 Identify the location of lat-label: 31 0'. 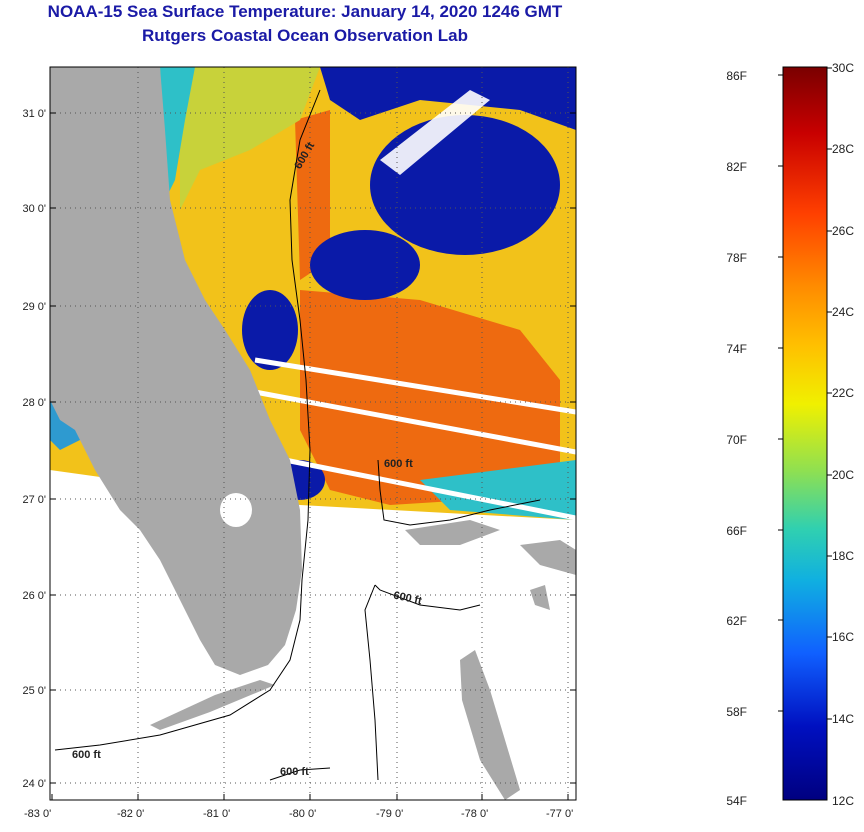
(34, 114).